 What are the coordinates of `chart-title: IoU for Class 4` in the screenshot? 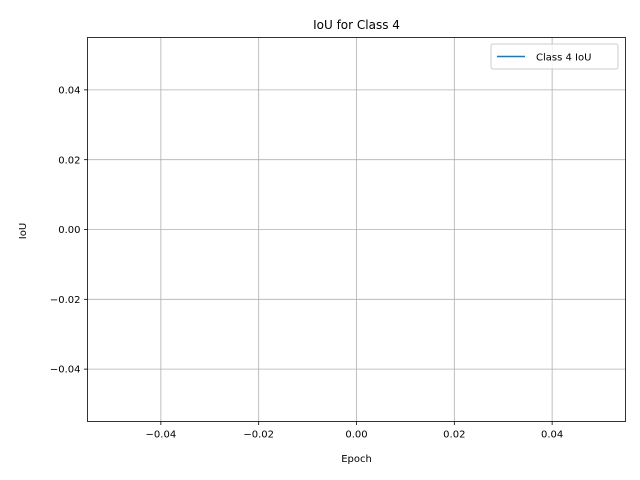 It's located at (356, 25).